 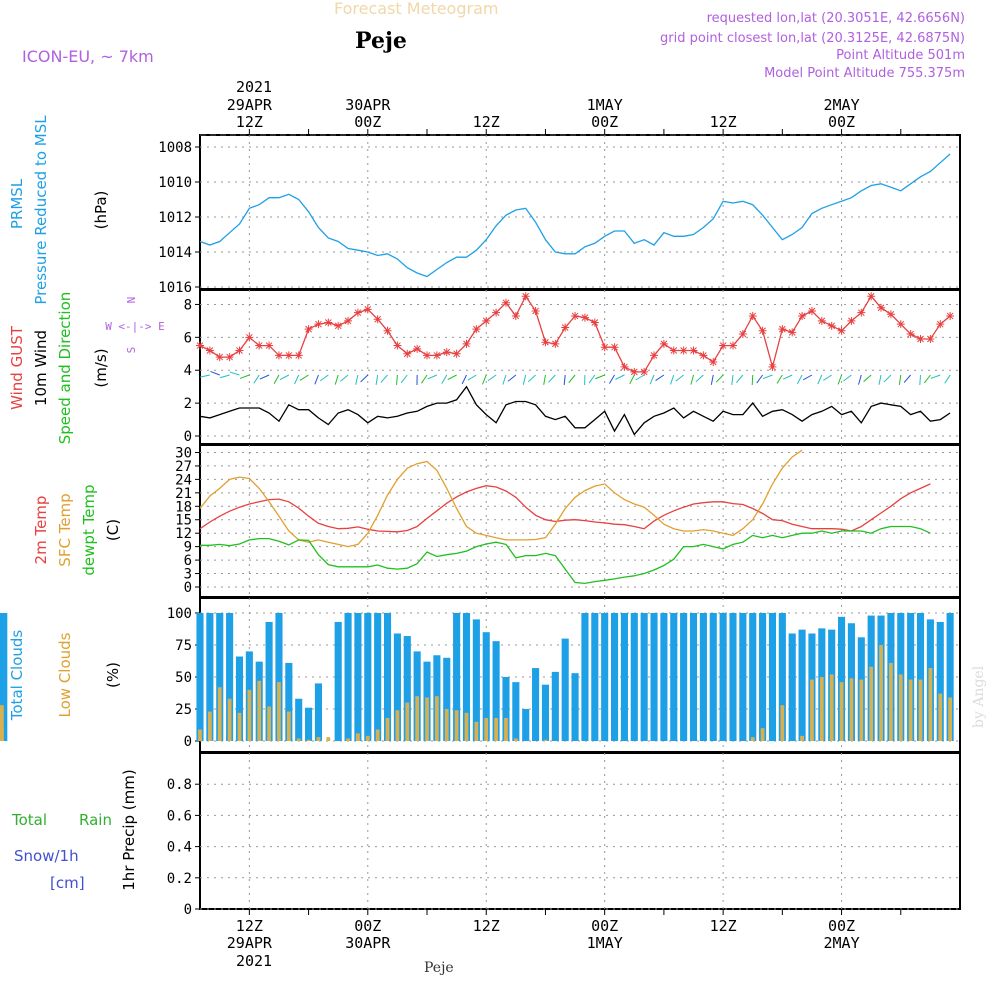 I want to click on clouds-ytick-label: 100, so click(x=179, y=614).